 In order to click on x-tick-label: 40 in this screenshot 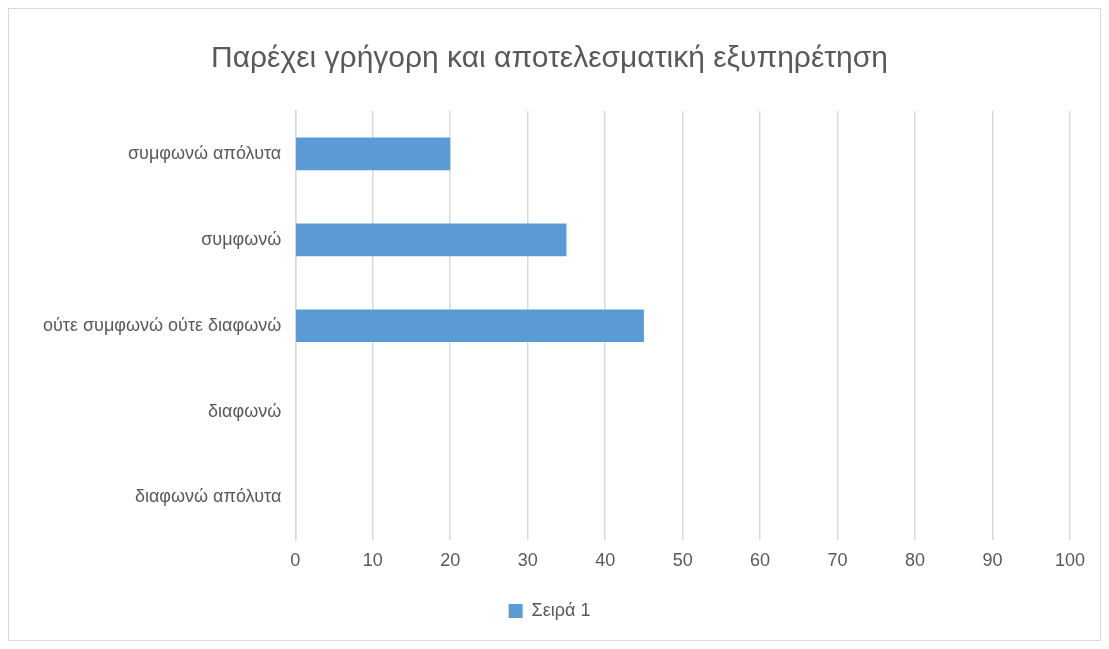, I will do `click(605, 560)`.